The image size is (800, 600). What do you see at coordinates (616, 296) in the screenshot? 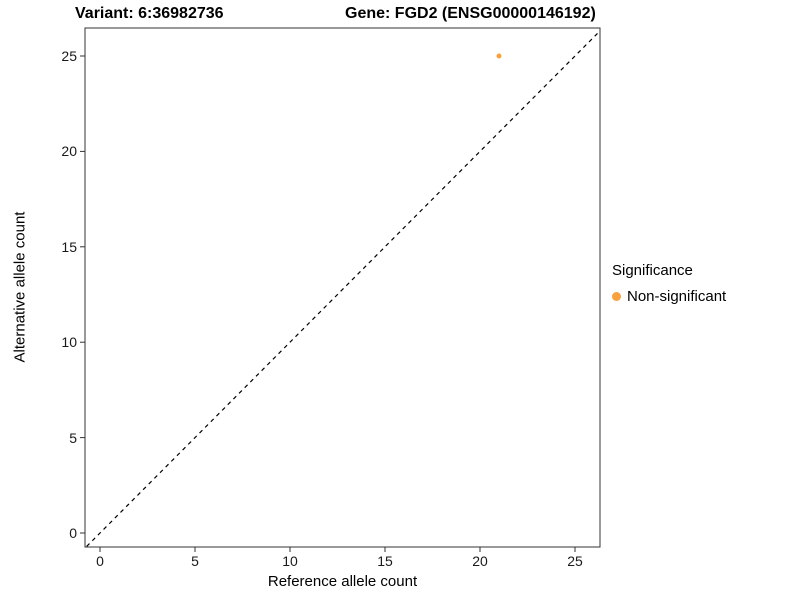
I see `legend-point-icon` at bounding box center [616, 296].